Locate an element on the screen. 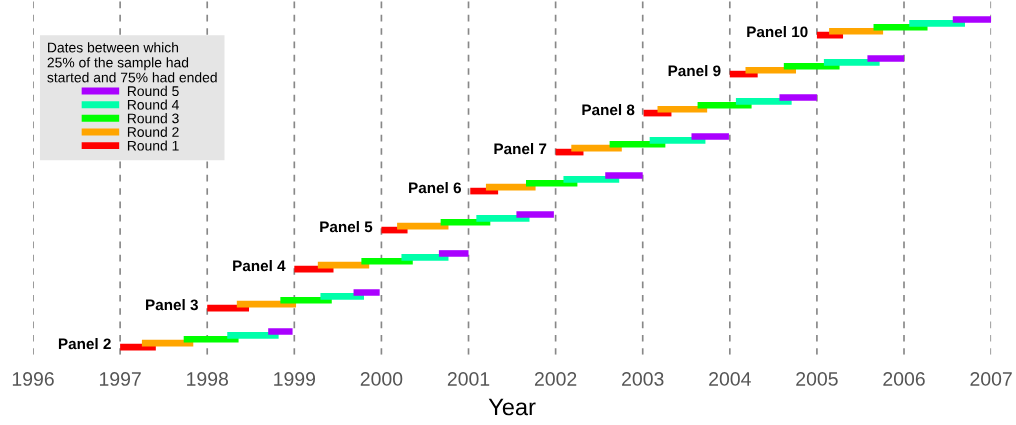 The height and width of the screenshot is (425, 1016). x-tick-label: 2000 is located at coordinates (381, 379).